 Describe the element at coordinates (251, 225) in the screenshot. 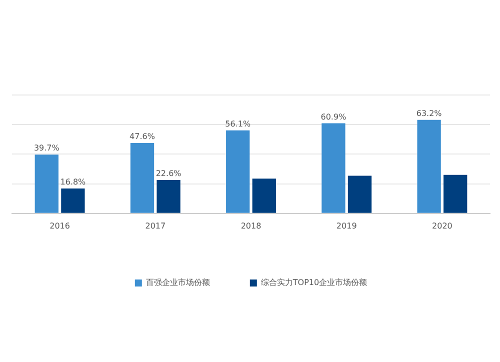

I see `x-tick-label: 2018` at that location.